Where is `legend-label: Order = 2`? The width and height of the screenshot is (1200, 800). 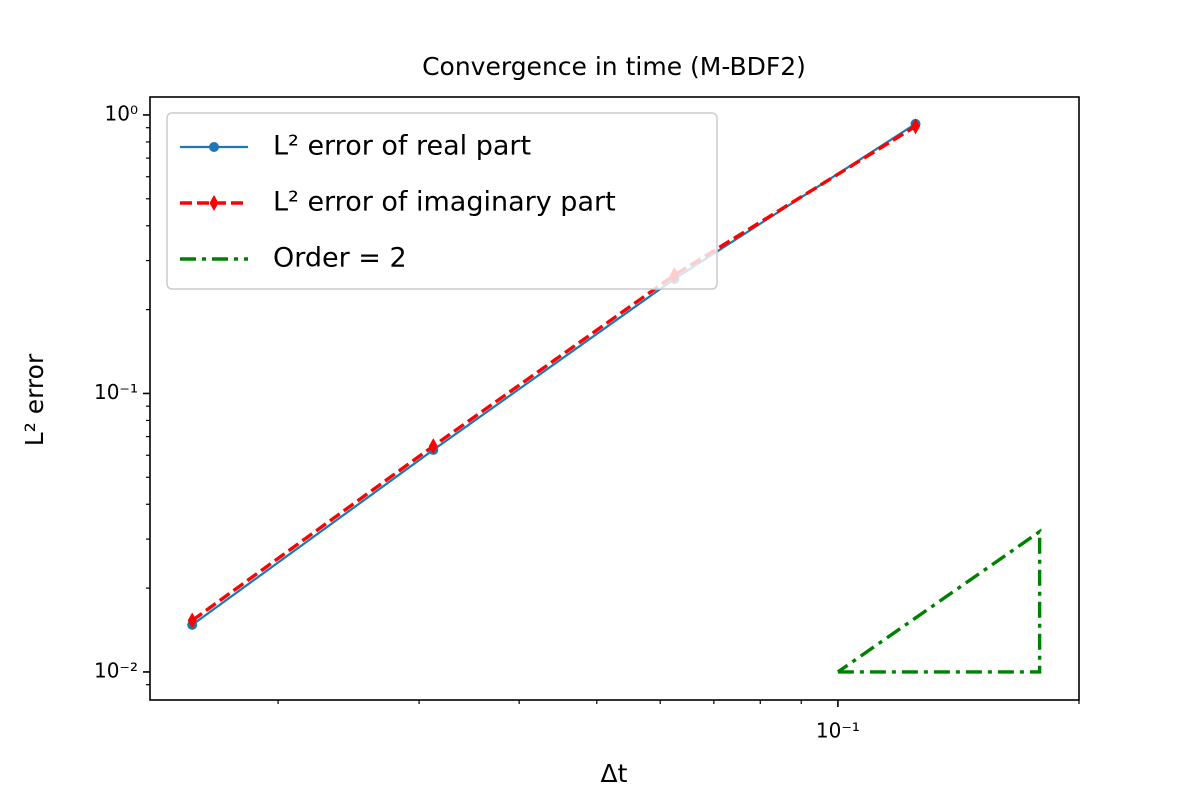
legend-label: Order = 2 is located at coordinates (340, 258).